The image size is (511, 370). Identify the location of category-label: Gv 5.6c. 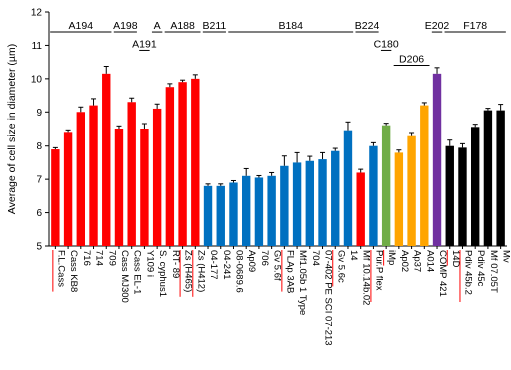
(340, 266).